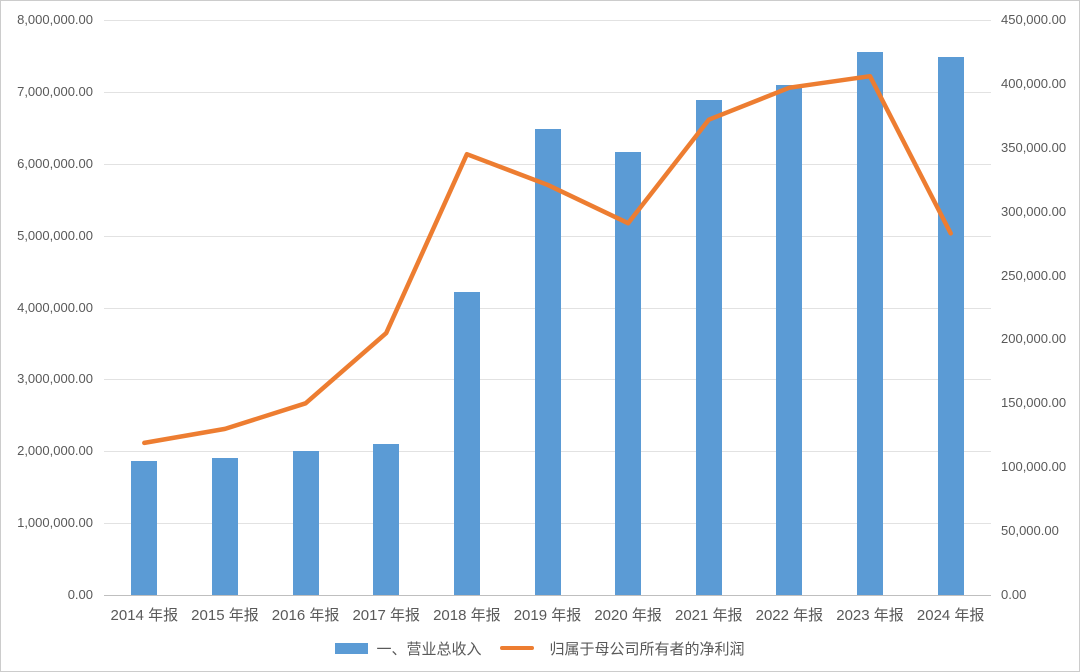  I want to click on y-axis-right-tick-label: 300,000.00, so click(1034, 211).